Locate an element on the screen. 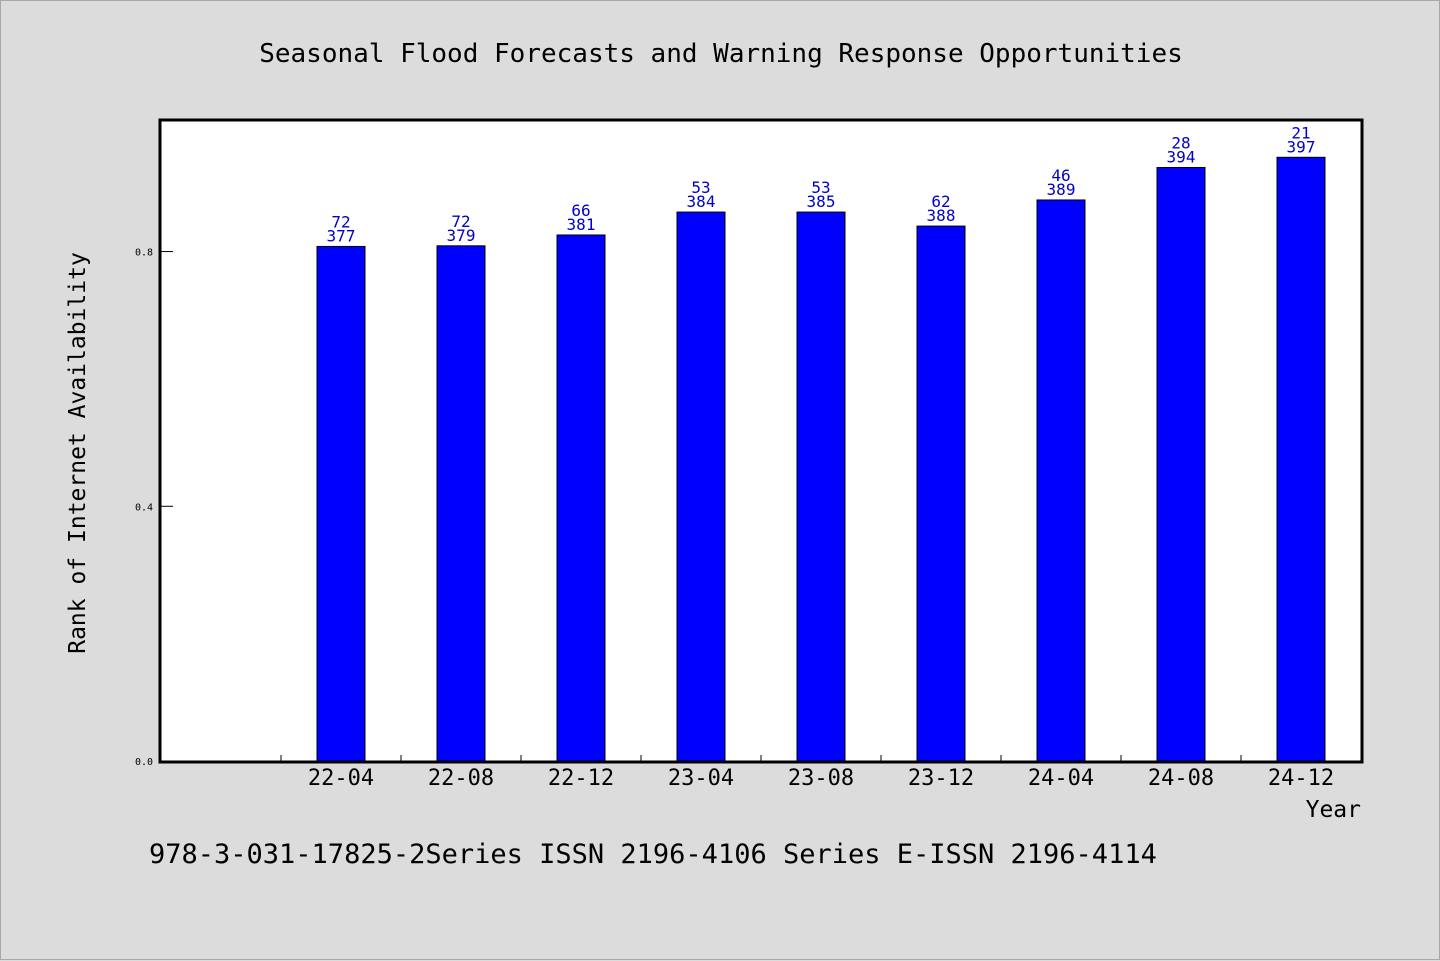  y-axis-label: Rank of Internet Availability is located at coordinates (78, 453).